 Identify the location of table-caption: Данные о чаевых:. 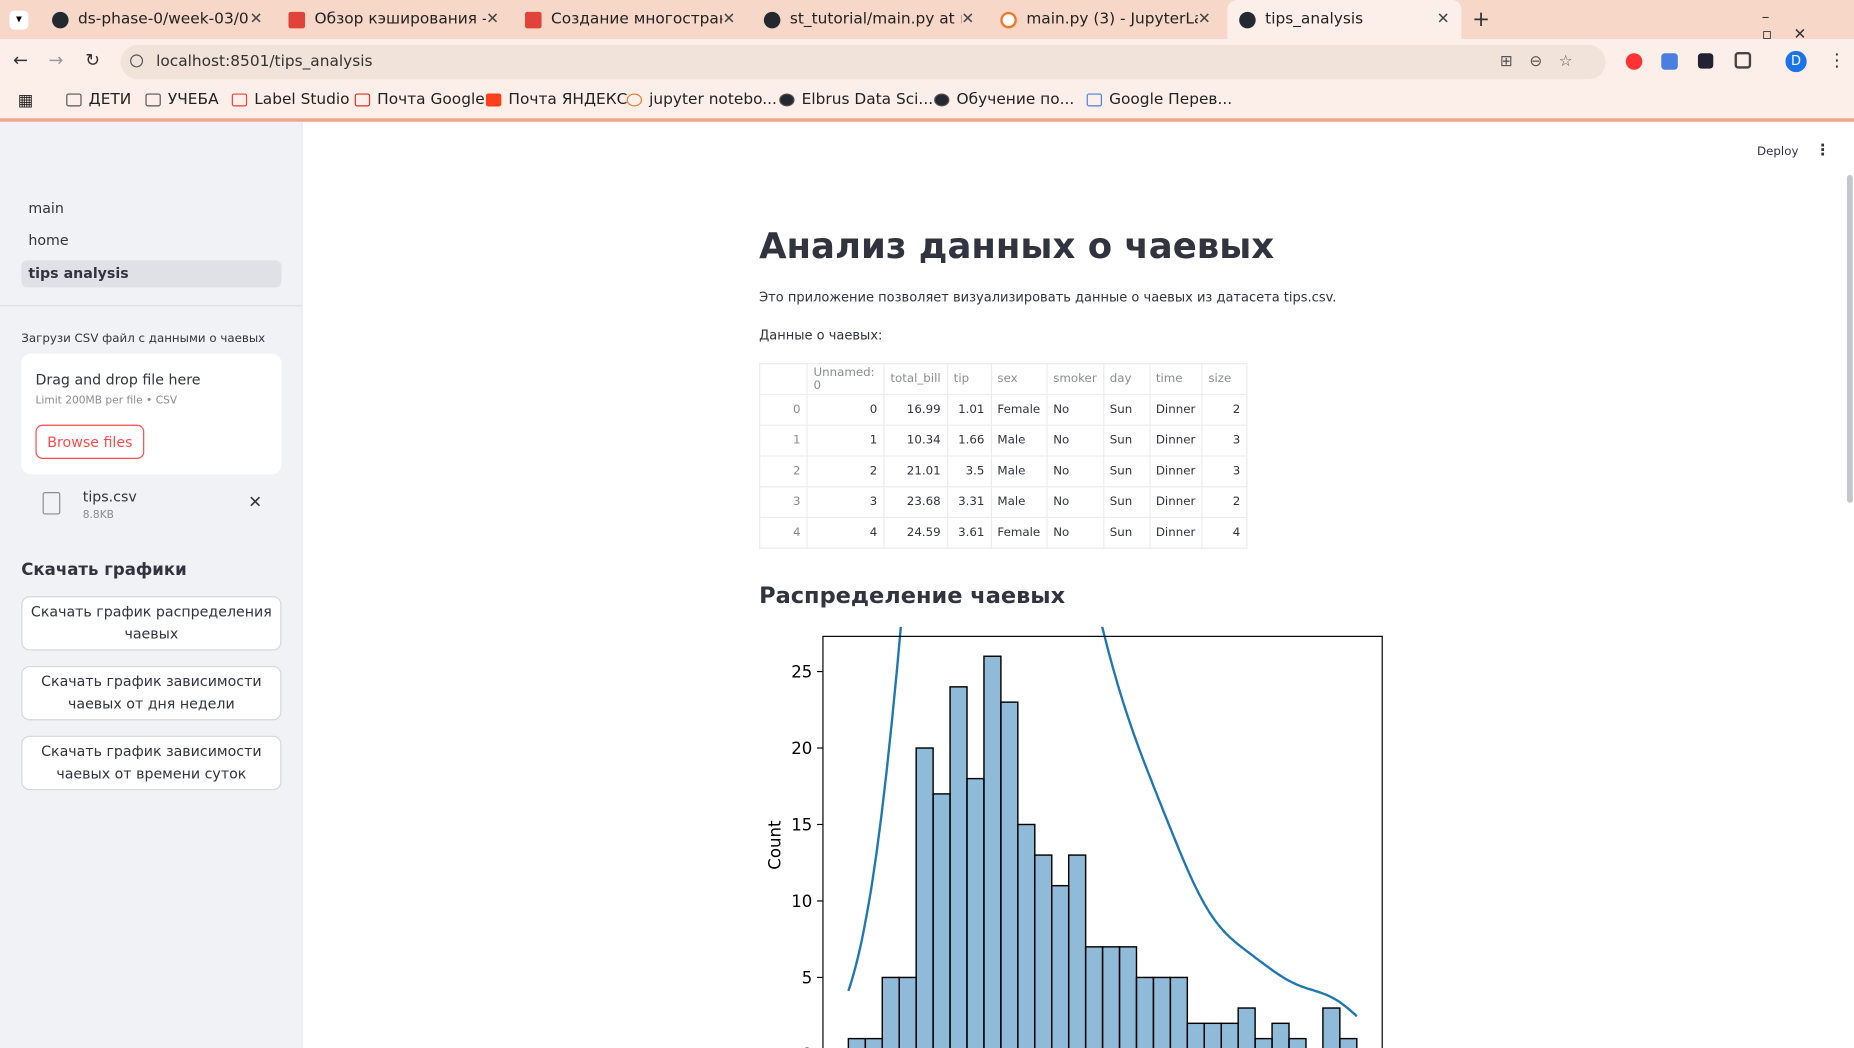
(821, 335).